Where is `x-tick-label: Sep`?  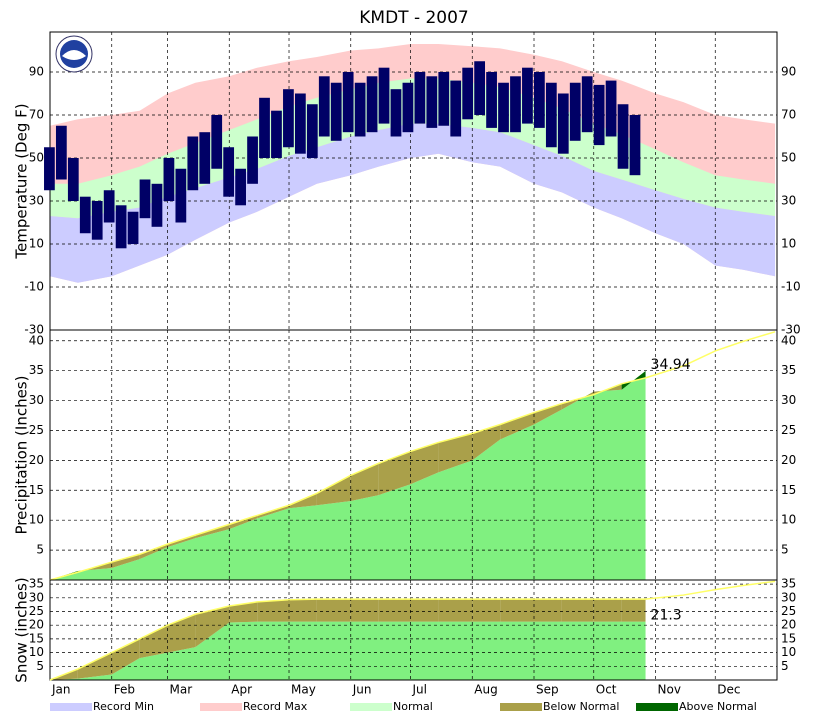 x-tick-label: Sep is located at coordinates (547, 690).